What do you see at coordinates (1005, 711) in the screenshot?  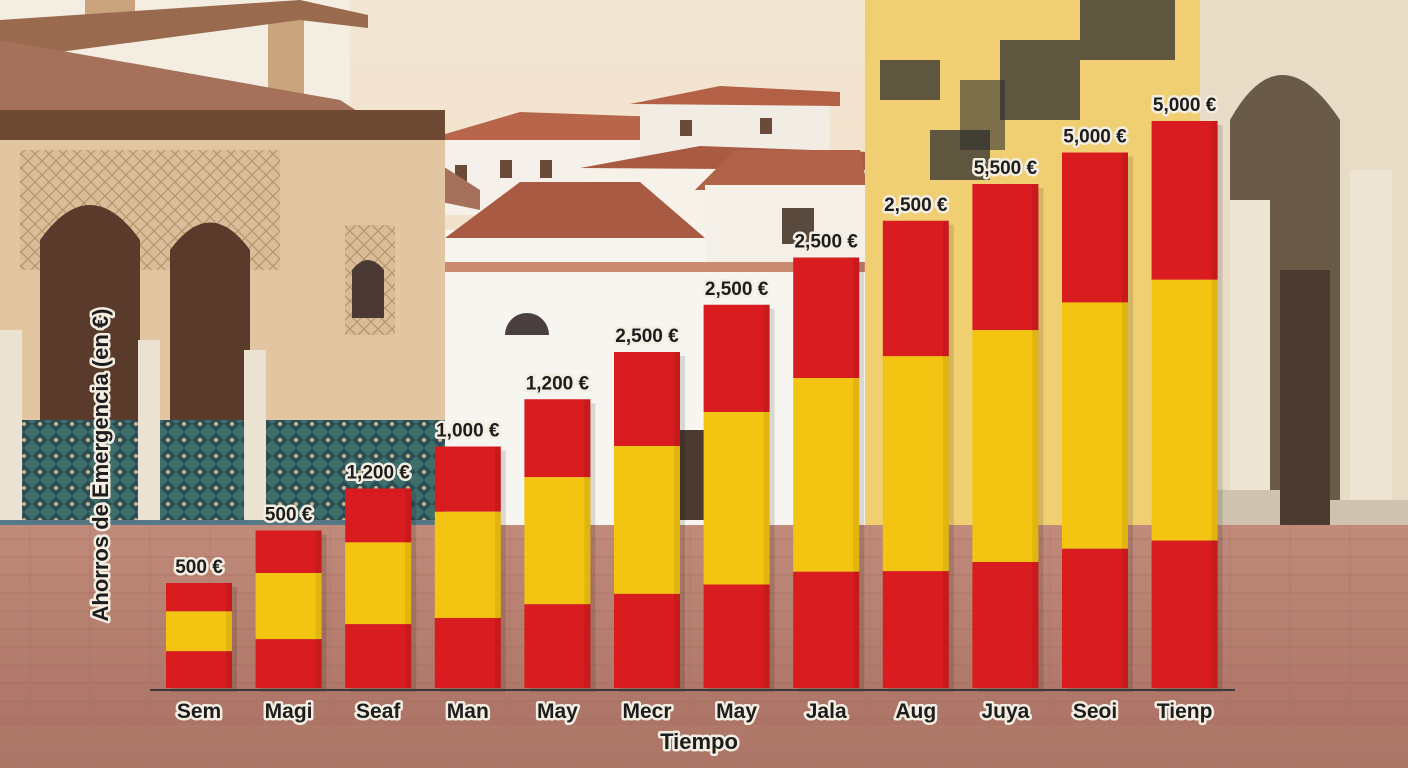 I see `x-tick-label-10: Juya` at bounding box center [1005, 711].